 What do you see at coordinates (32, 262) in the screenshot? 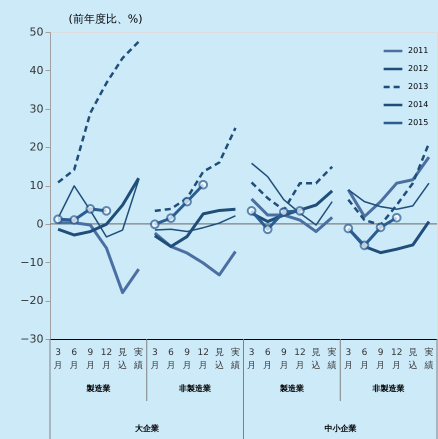
I see `y-tick-label: −10` at bounding box center [32, 262].